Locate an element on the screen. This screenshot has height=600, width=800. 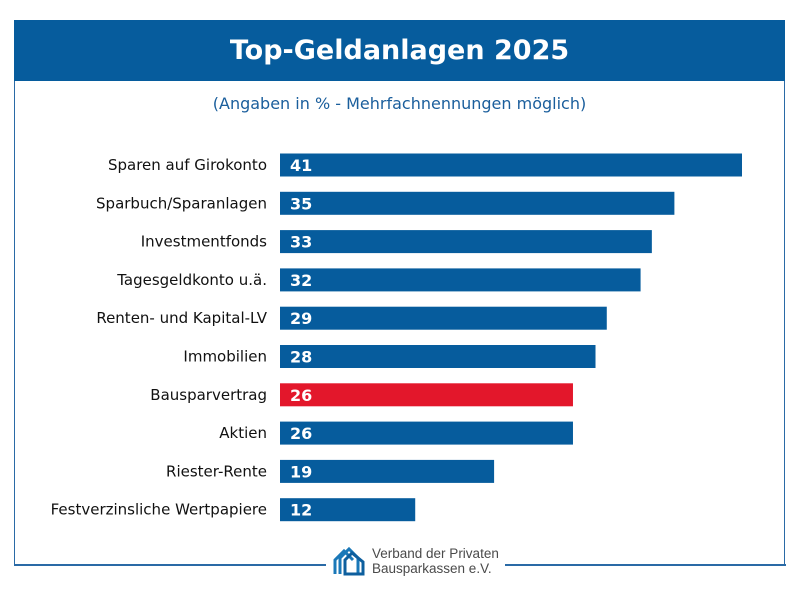
footer-logo: Verband der Privaten Bausparkassen e.V. is located at coordinates (415, 561).